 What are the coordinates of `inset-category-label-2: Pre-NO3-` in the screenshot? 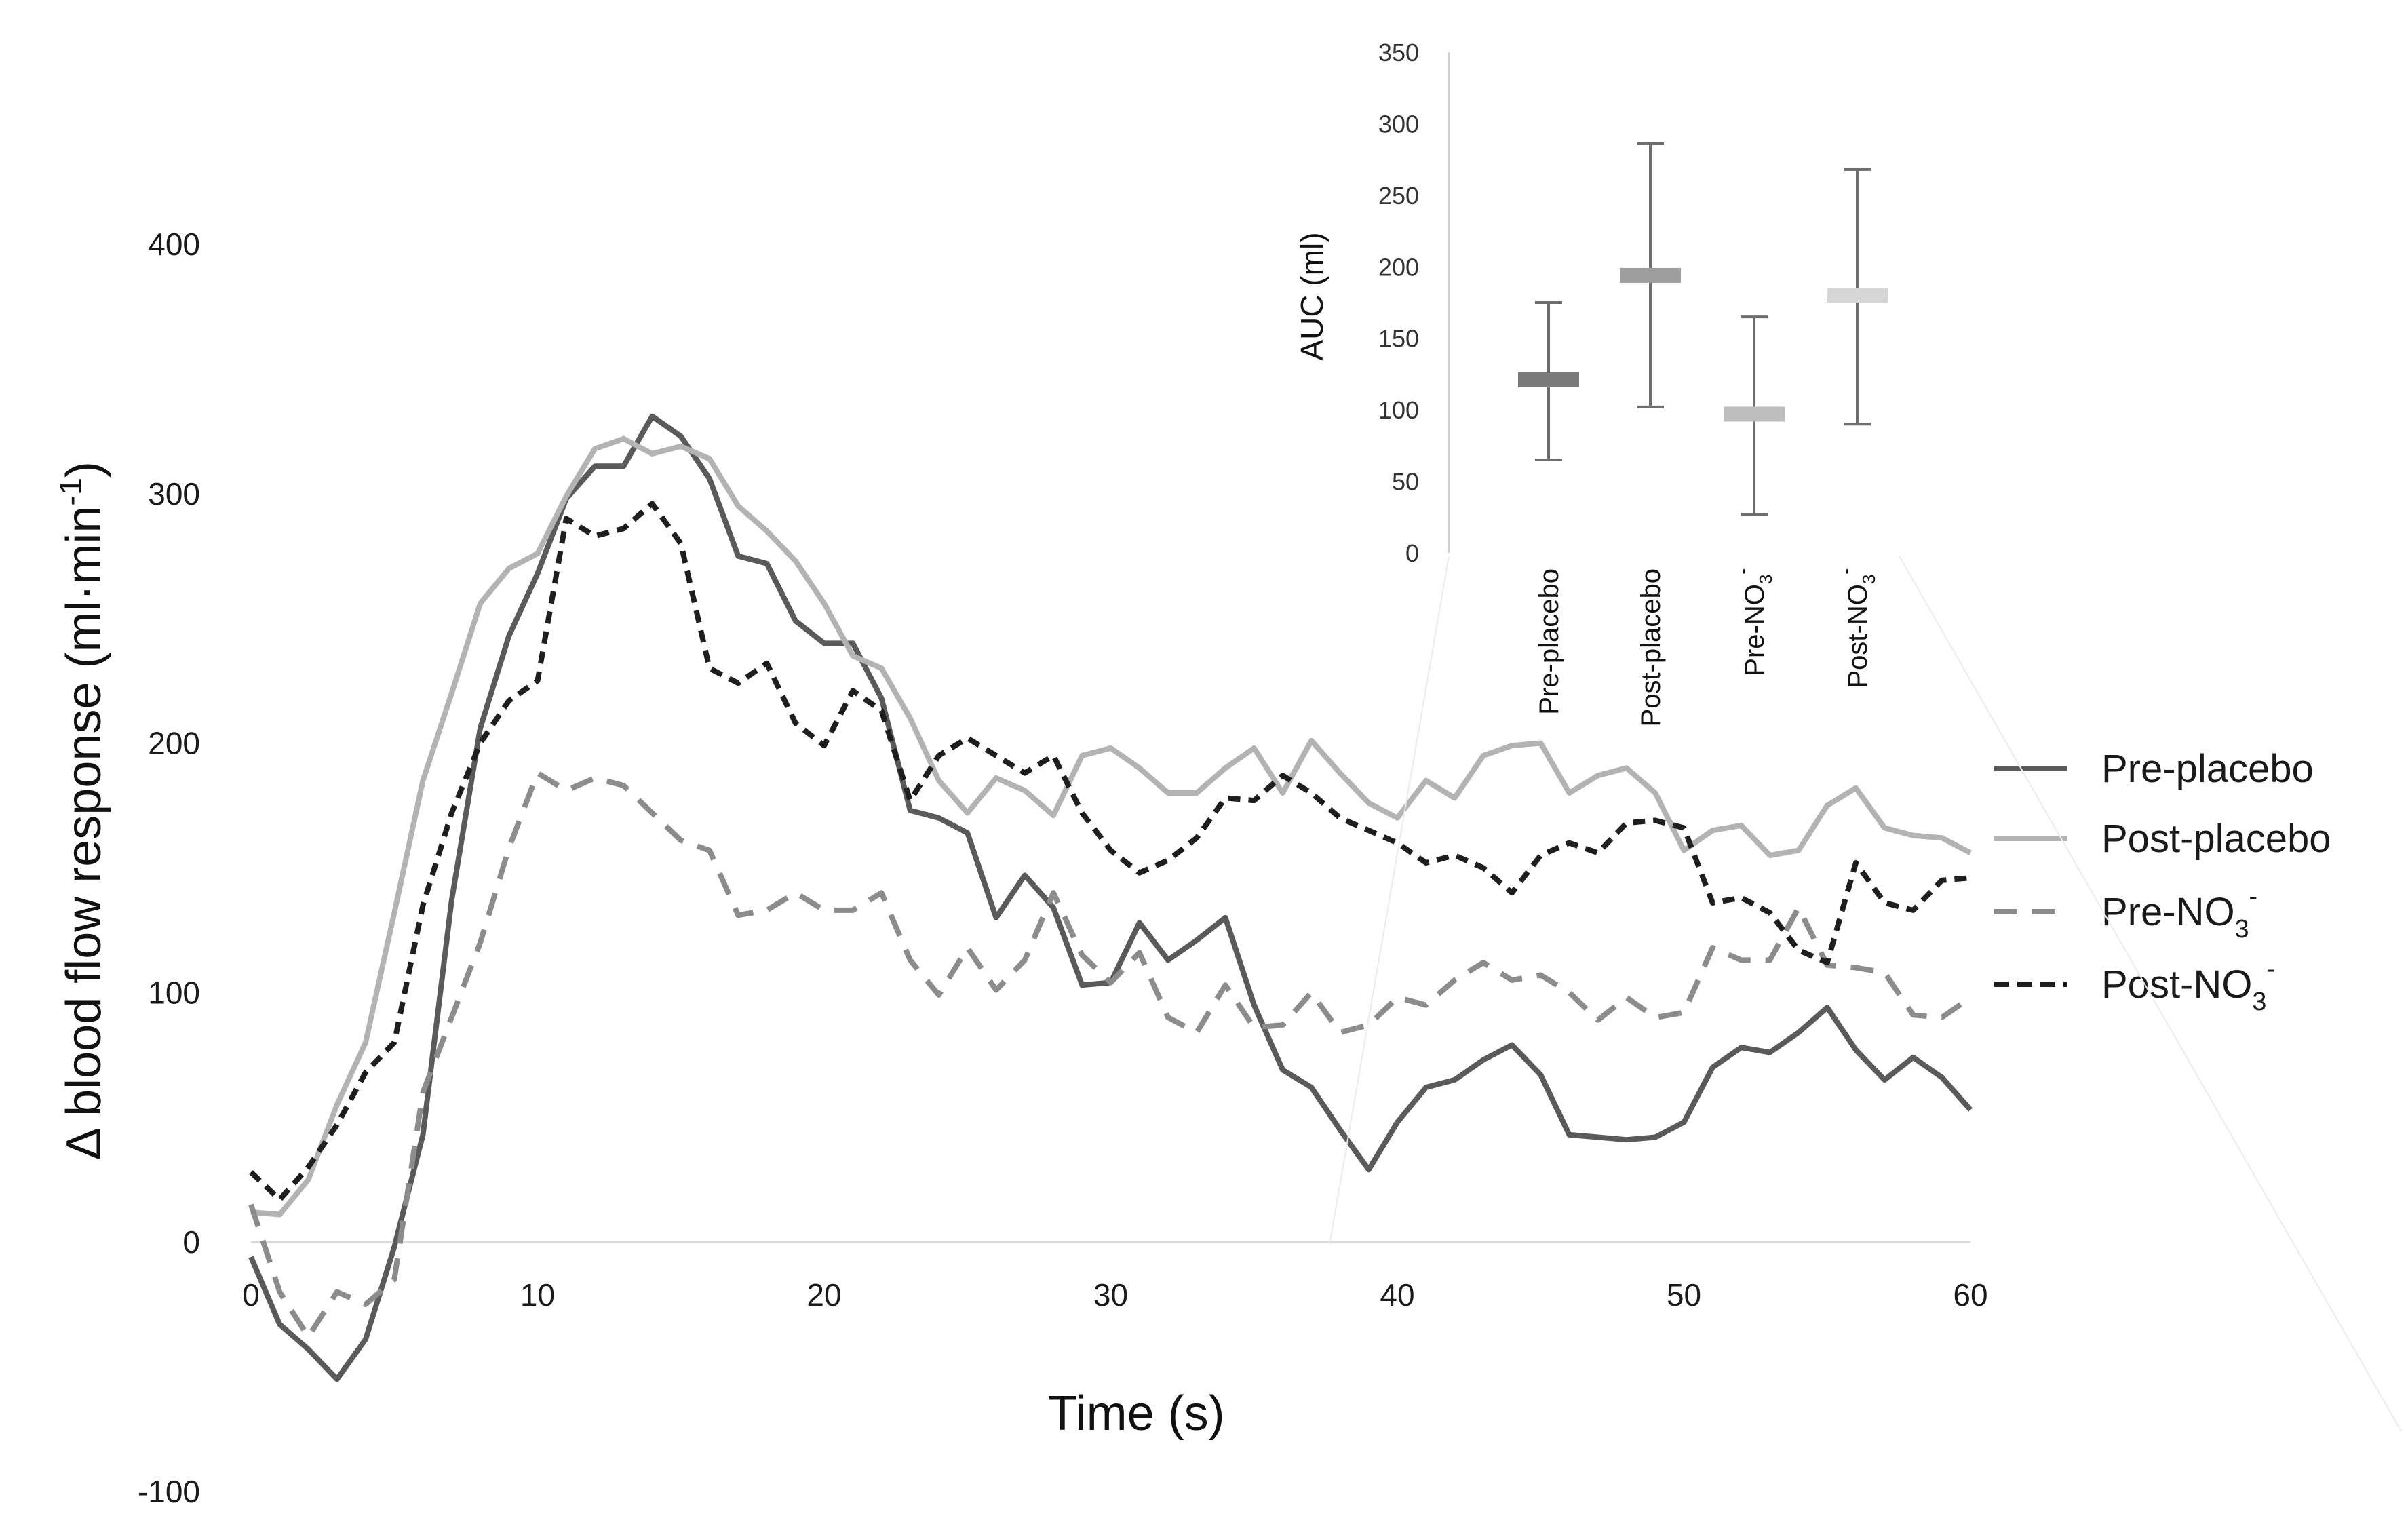 It's located at (1754, 622).